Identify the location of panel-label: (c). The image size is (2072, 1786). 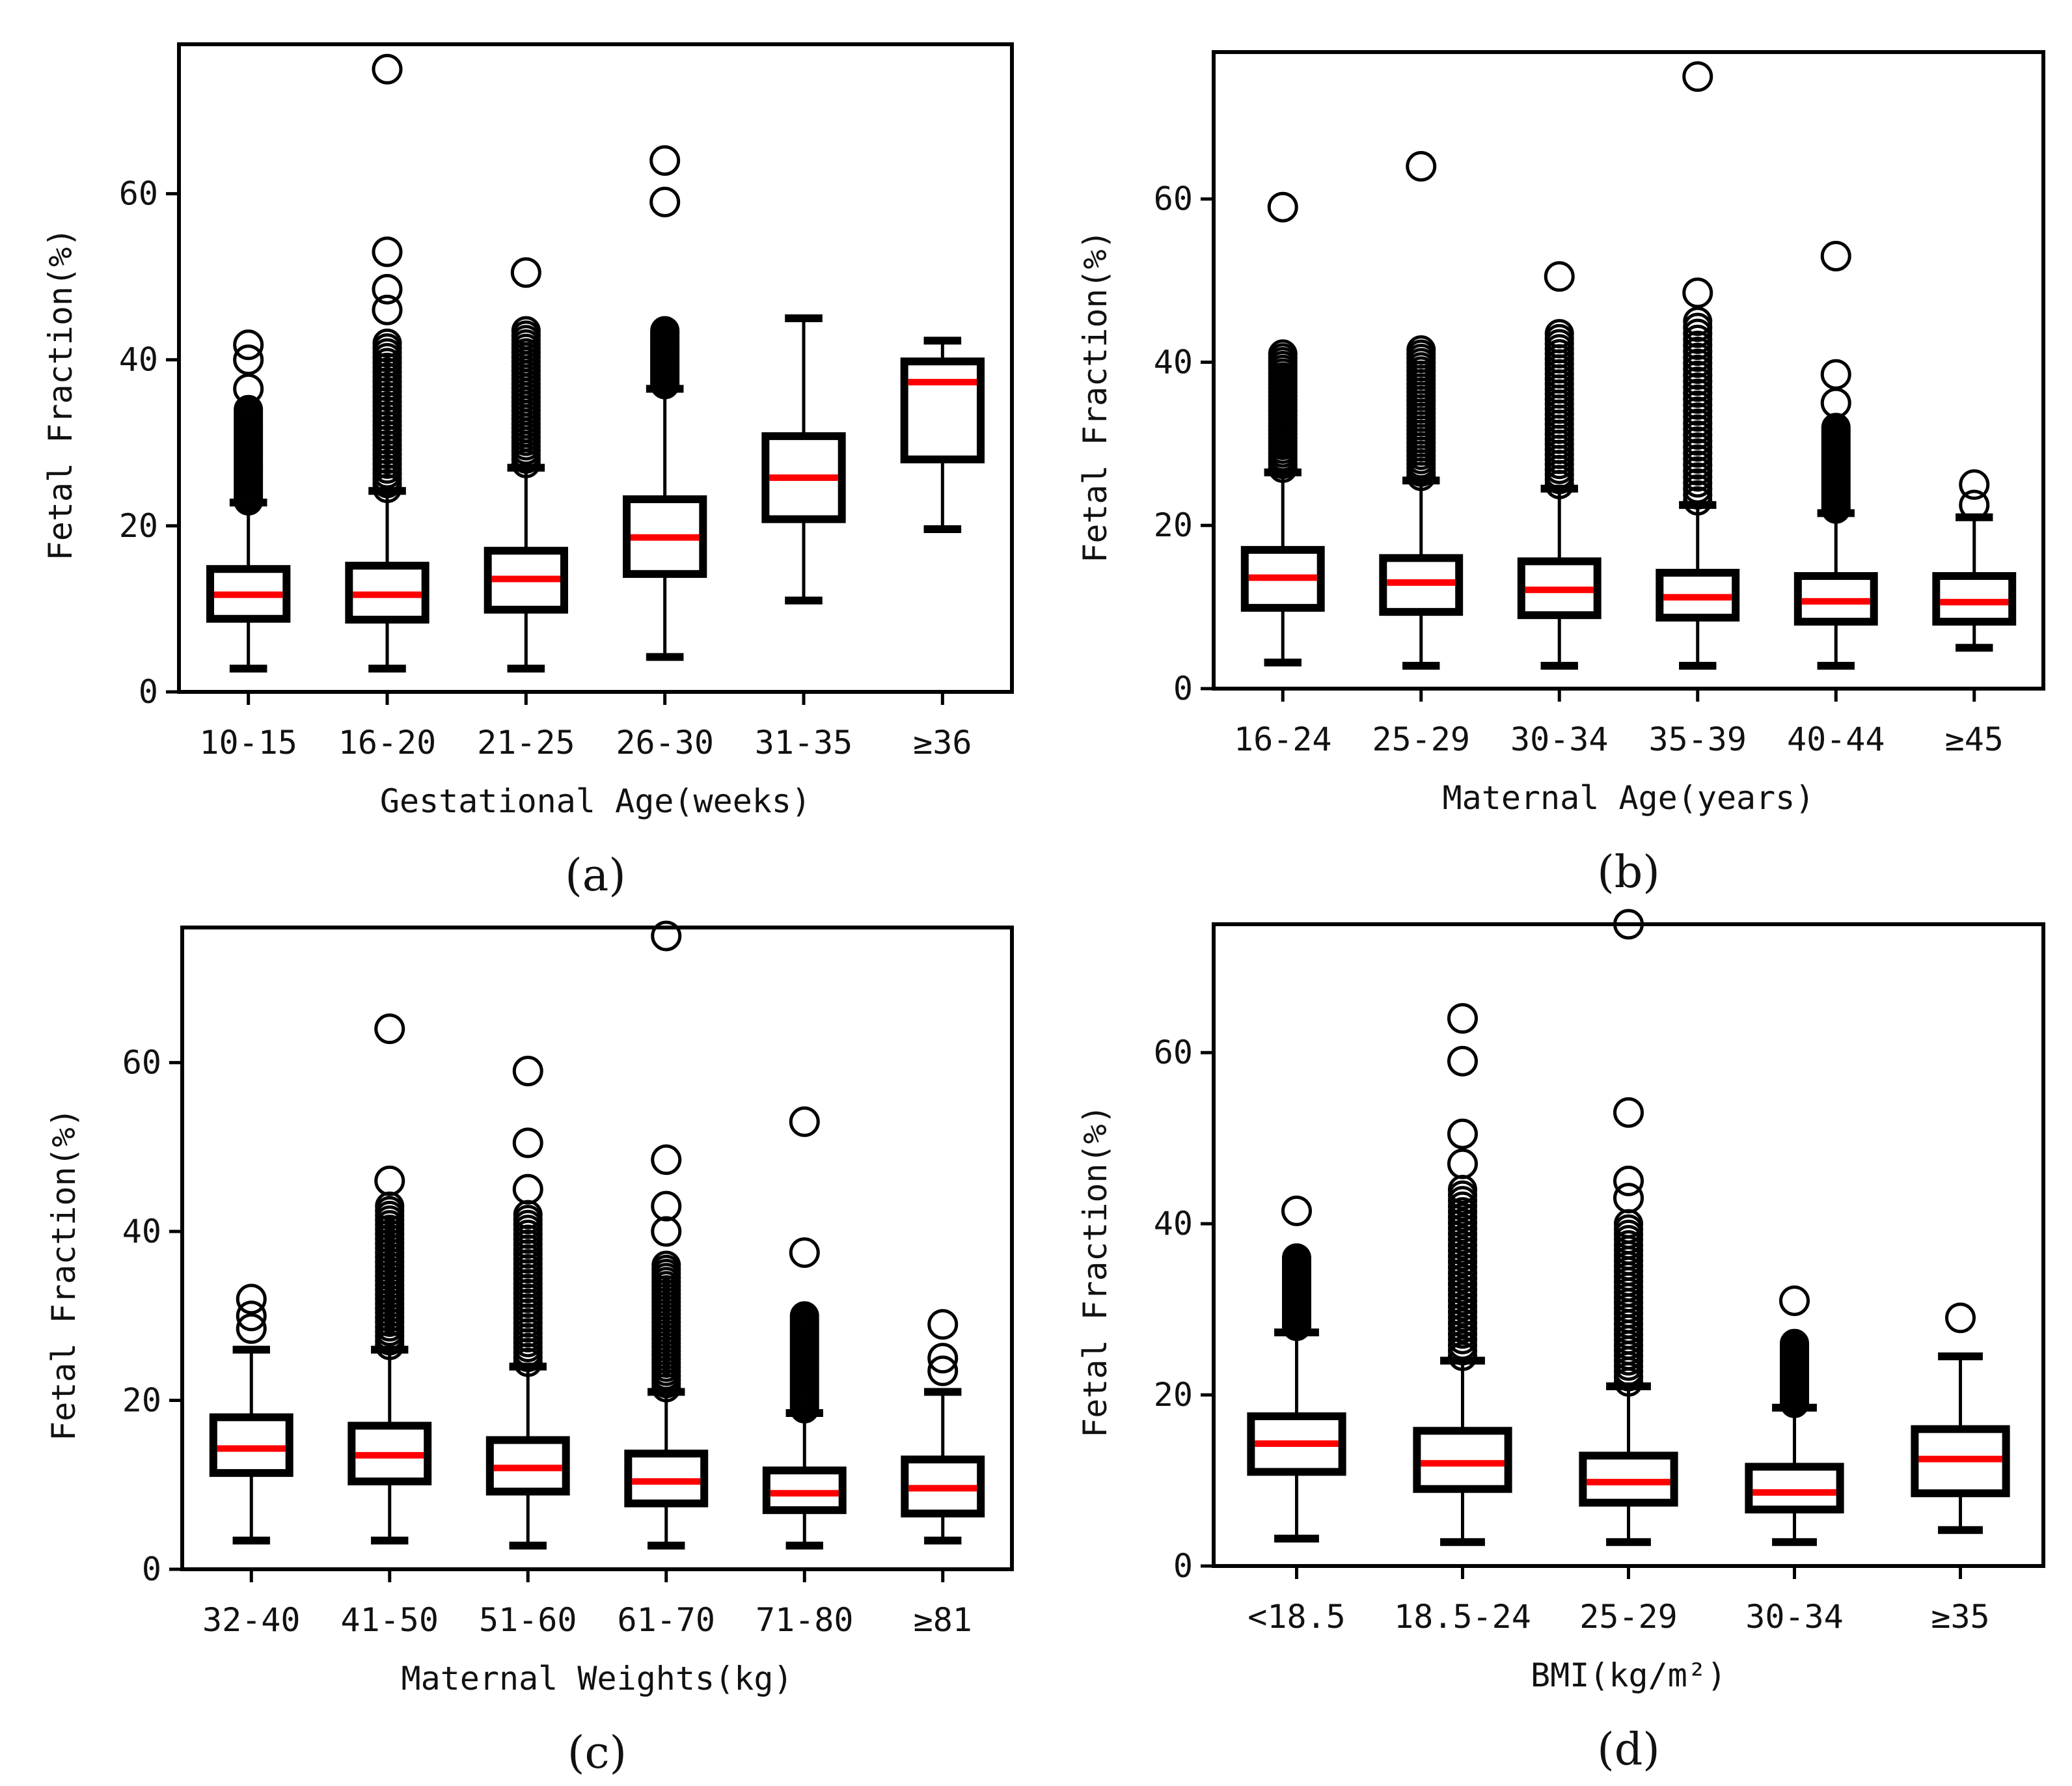
(597, 1753).